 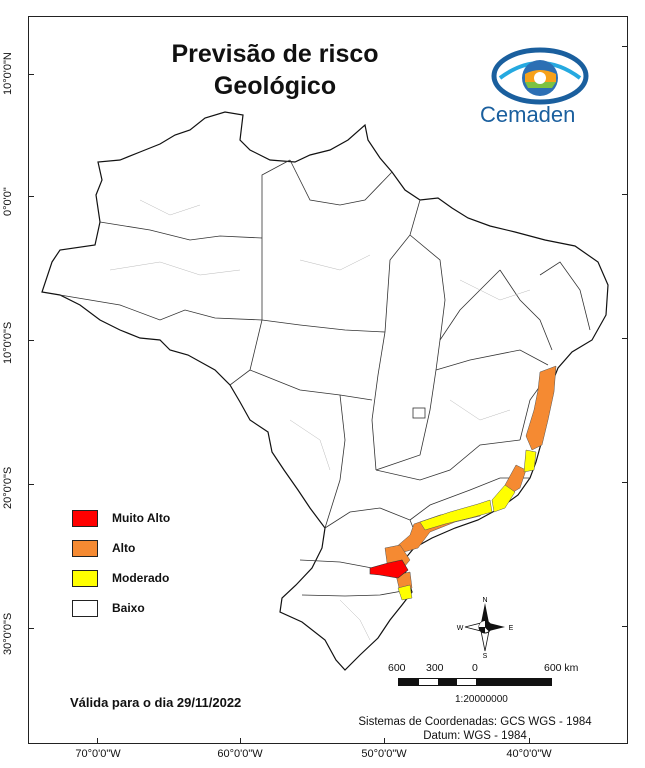 What do you see at coordinates (475, 722) in the screenshot?
I see `crs-line: Sistemas de Coordenadas: GCS WGS - 1984` at bounding box center [475, 722].